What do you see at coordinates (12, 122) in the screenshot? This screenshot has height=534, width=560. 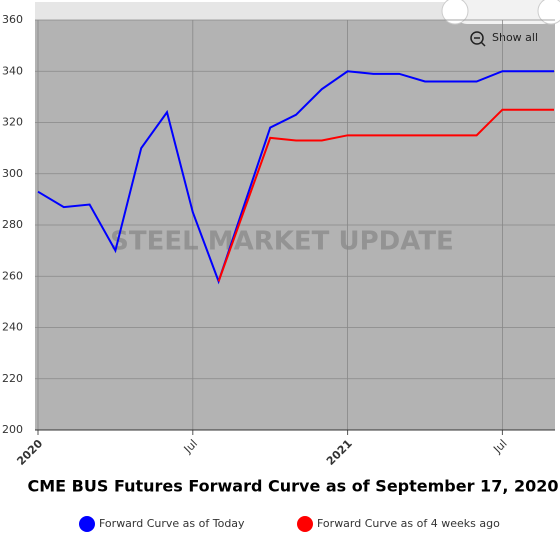 I see `y-tick-label: 320` at bounding box center [12, 122].